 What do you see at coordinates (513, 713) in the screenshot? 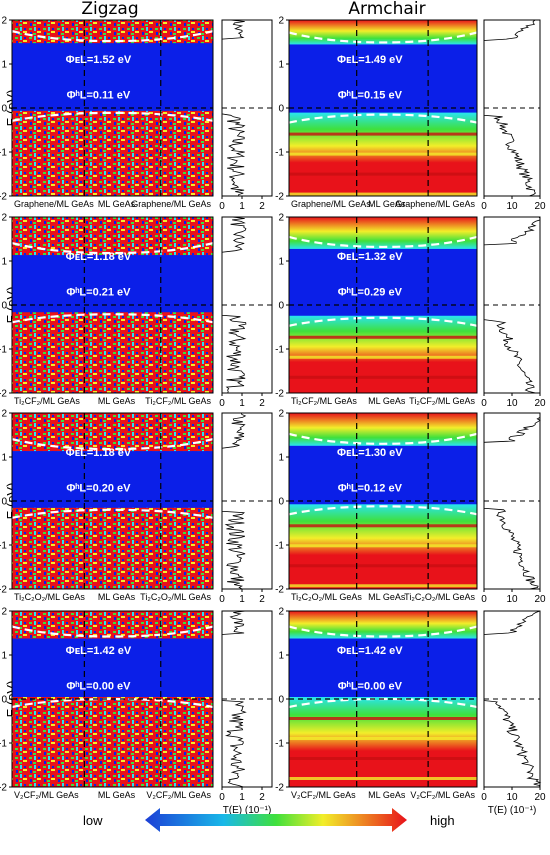
I see `transmission-armchair-row-4: 0 10 20 T(E) (10⁻¹)` at bounding box center [513, 713].